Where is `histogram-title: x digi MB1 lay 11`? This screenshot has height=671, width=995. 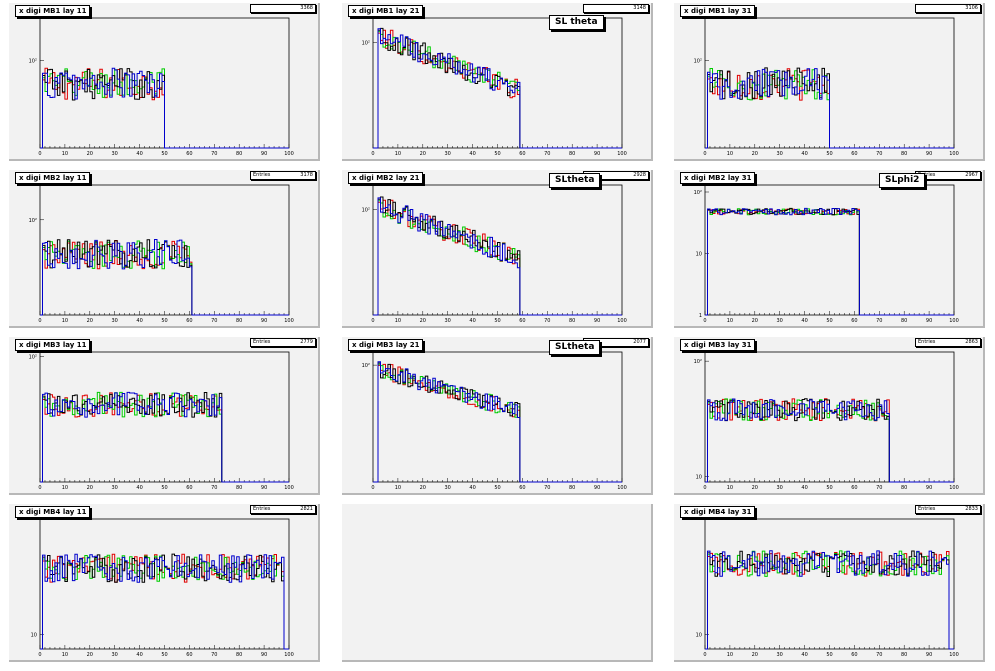
histogram-title: x digi MB1 lay 11 is located at coordinates (53, 11).